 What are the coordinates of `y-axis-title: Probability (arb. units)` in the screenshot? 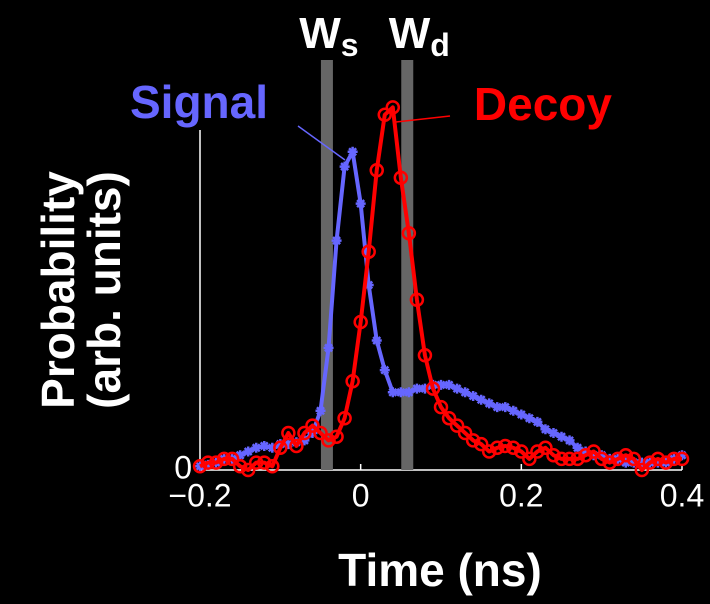 It's located at (81, 290).